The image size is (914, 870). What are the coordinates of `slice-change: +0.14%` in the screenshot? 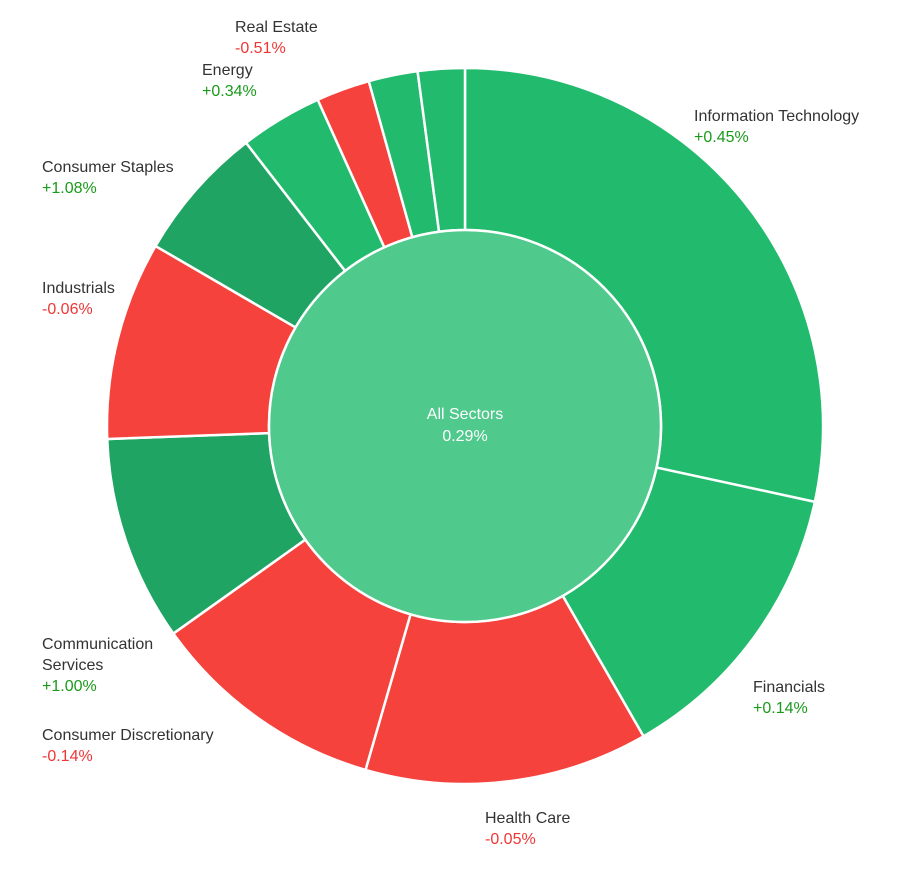 It's located at (780, 708).